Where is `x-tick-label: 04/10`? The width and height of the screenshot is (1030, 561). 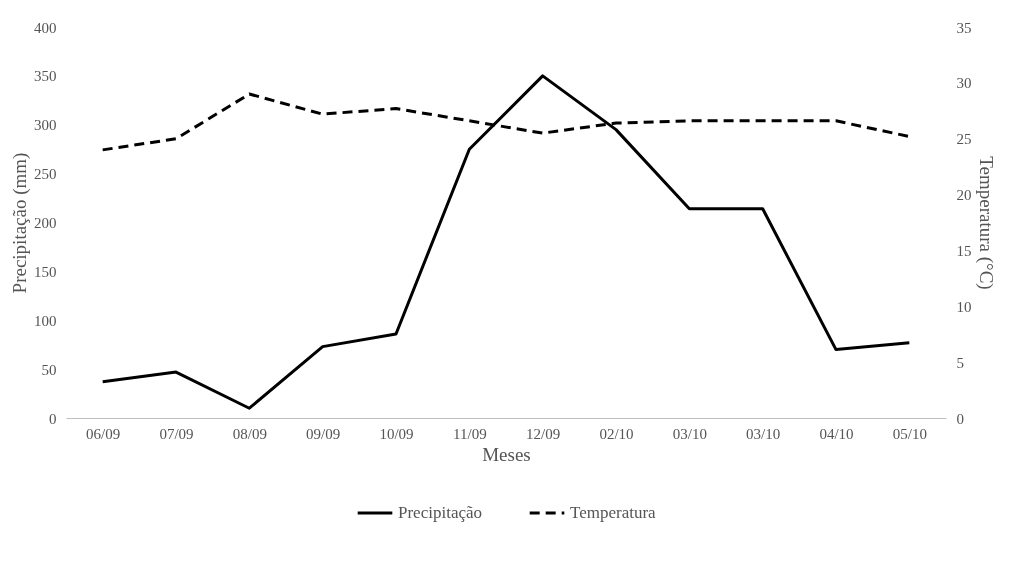 x-tick-label: 04/10 is located at coordinates (836, 433).